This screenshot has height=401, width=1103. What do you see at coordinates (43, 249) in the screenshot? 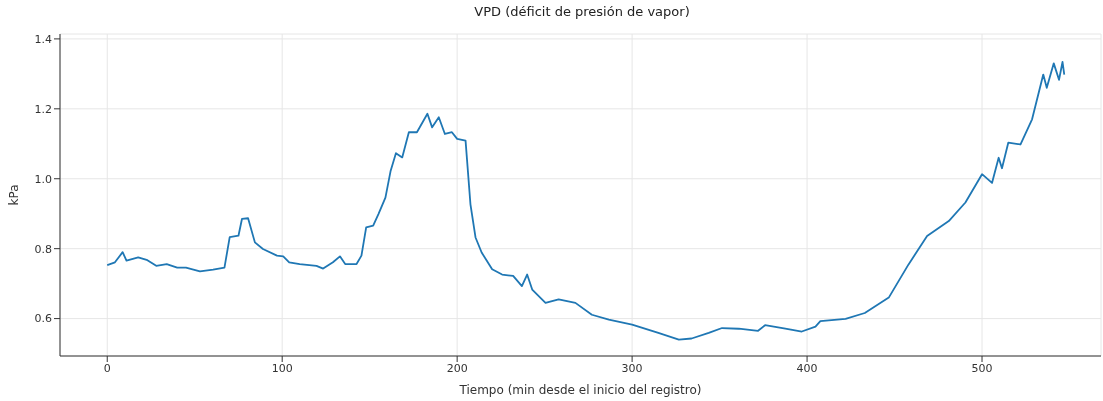
I see `y-tick-label: 0.8` at bounding box center [43, 249].